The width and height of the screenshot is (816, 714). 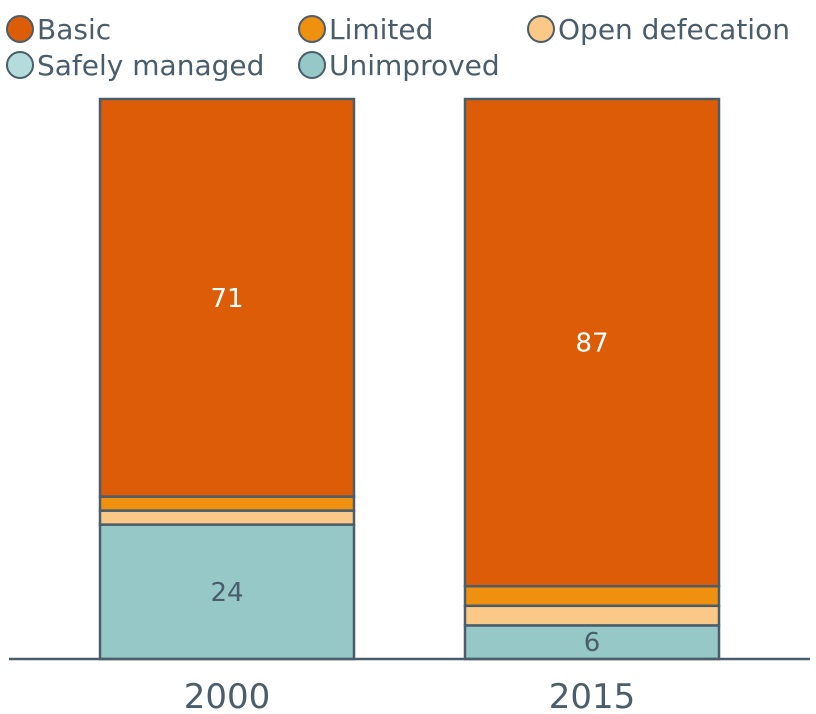 I want to click on data-label-basic-2000: 71, so click(x=226, y=299).